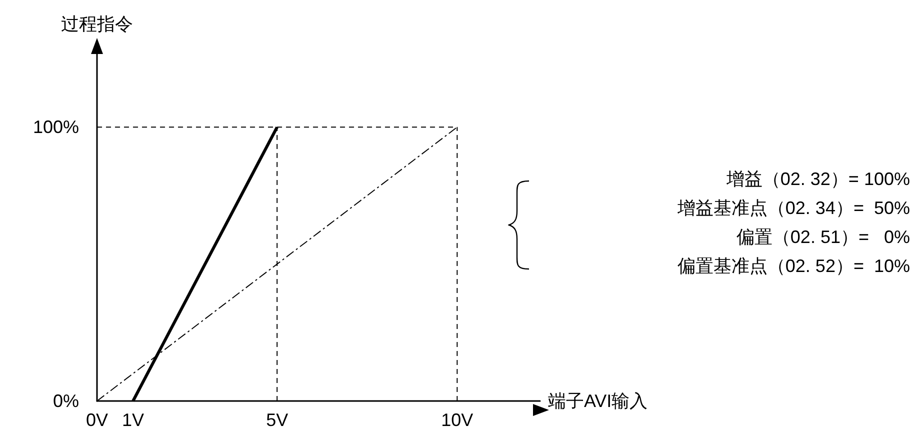 The image size is (916, 429). What do you see at coordinates (823, 237) in the screenshot?
I see `text: 偏置（02. 51）= 0%` at bounding box center [823, 237].